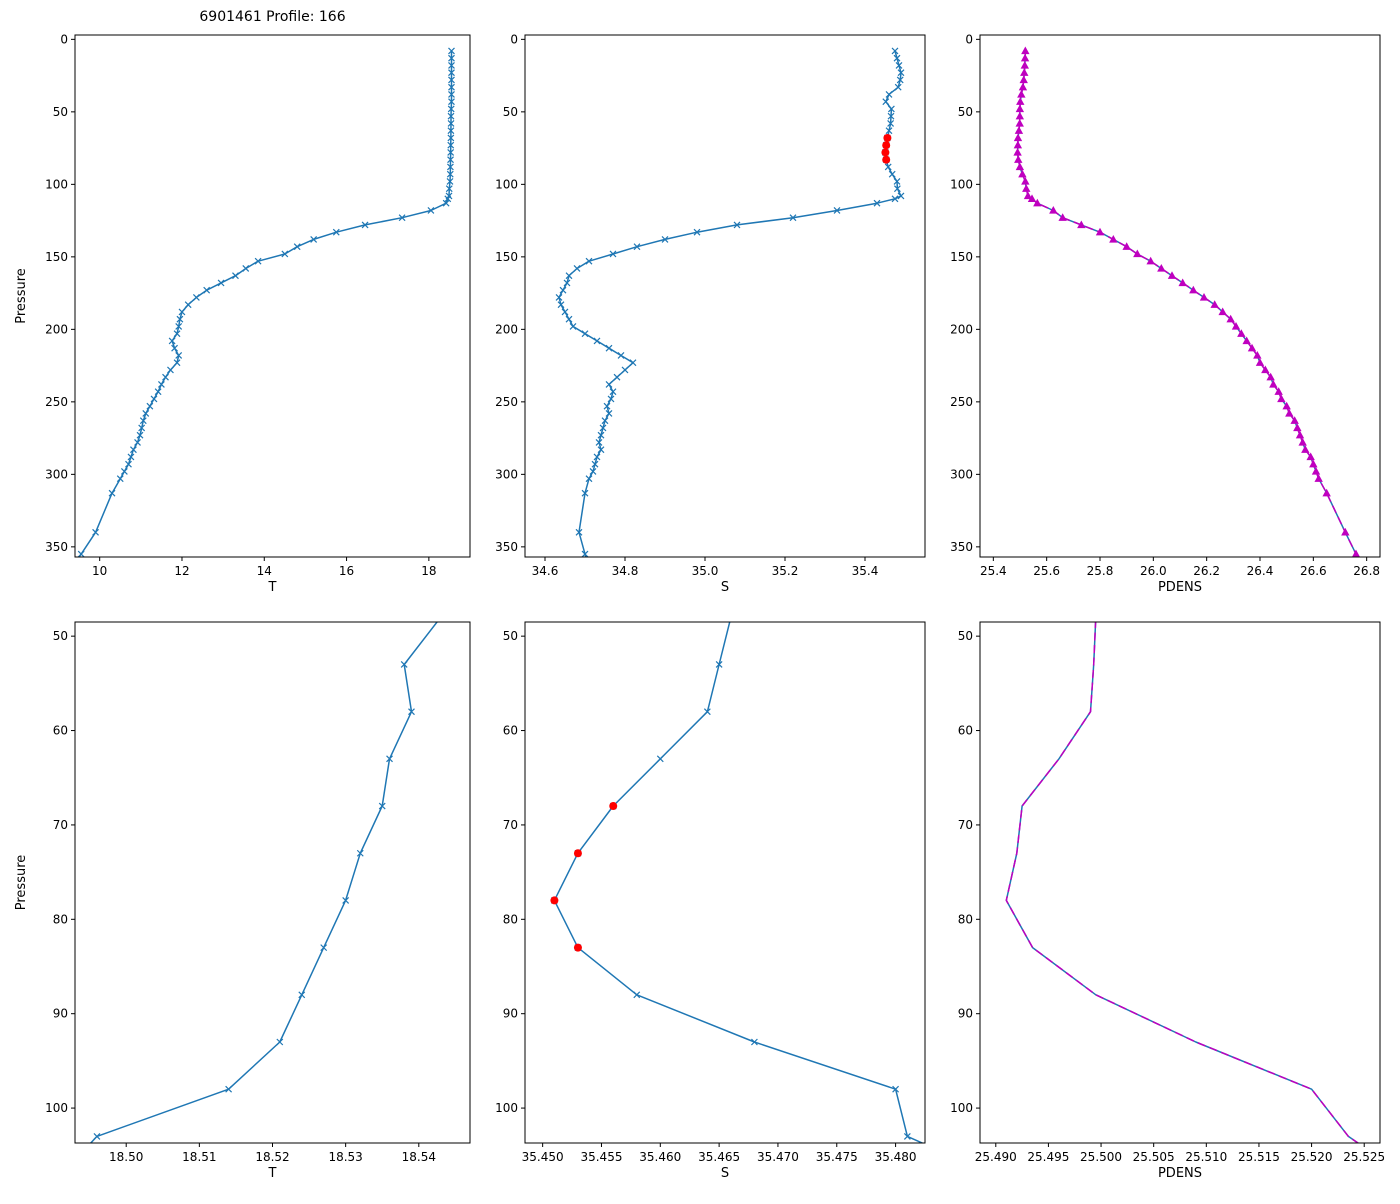 This screenshot has height=1204, width=1400. I want to click on salinity-flagged-points-series, so click(886, 148).